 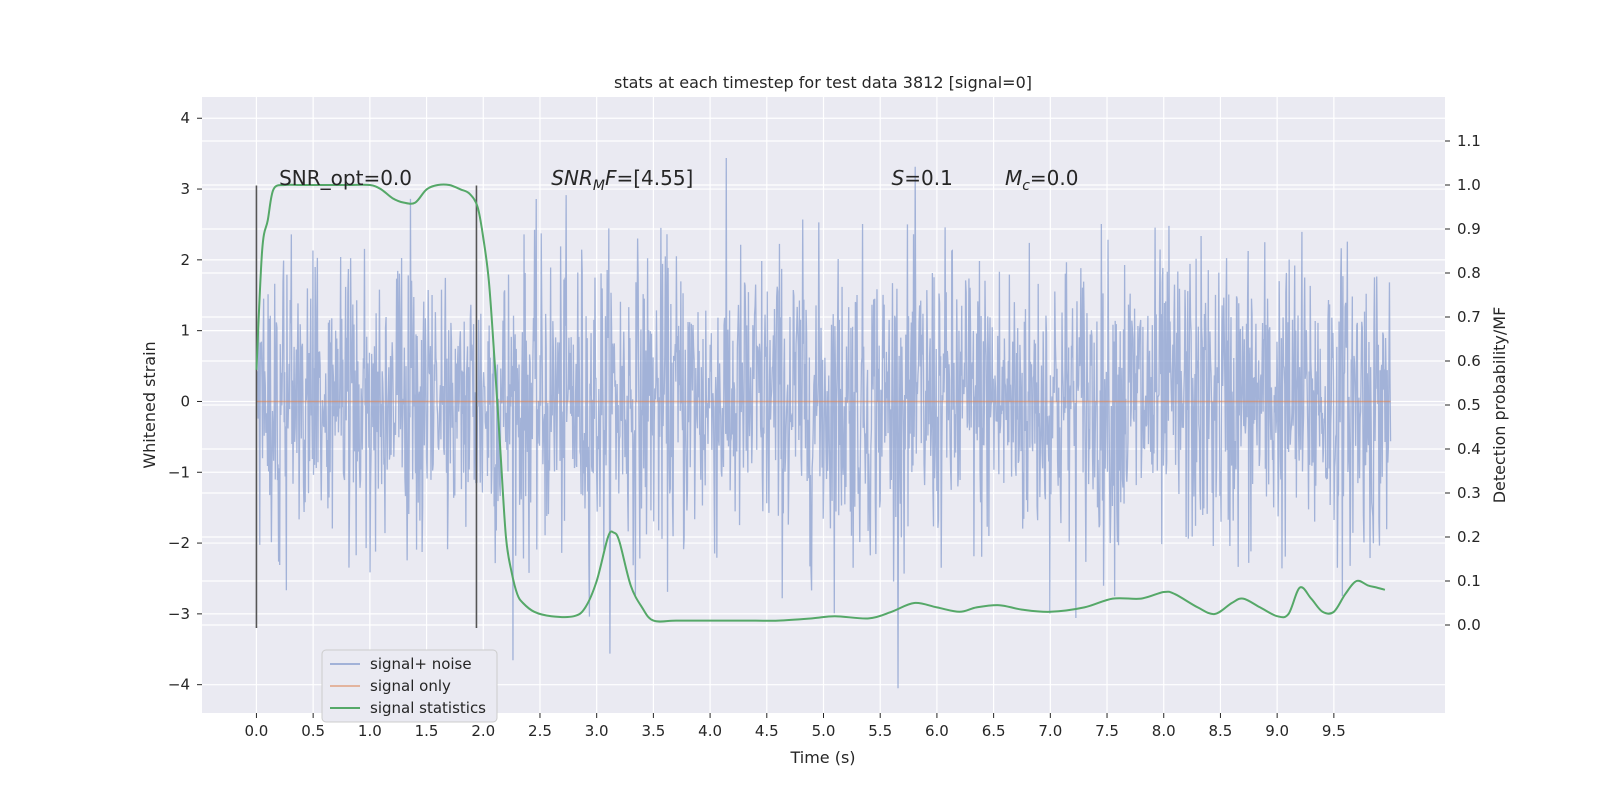 What do you see at coordinates (540, 731) in the screenshot?
I see `x-tick-label: 2.5` at bounding box center [540, 731].